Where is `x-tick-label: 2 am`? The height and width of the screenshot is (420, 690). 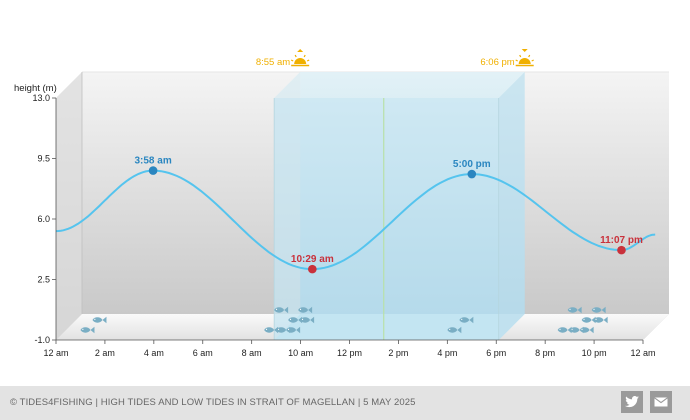
x-tick-label: 2 am is located at coordinates (105, 353).